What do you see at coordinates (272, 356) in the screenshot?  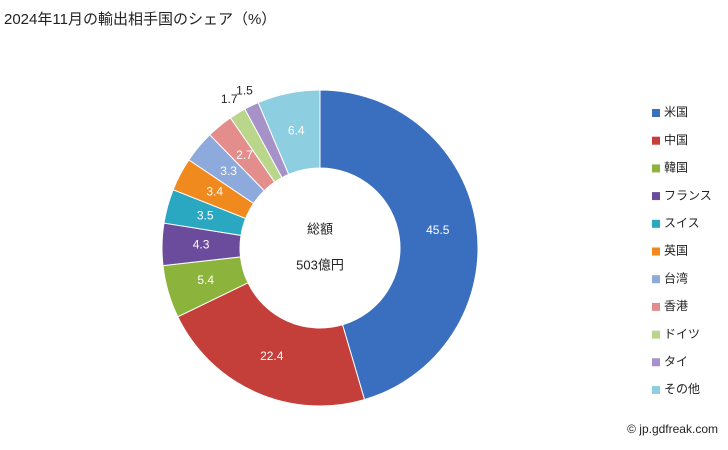 I see `data-label: 22.4` at bounding box center [272, 356].